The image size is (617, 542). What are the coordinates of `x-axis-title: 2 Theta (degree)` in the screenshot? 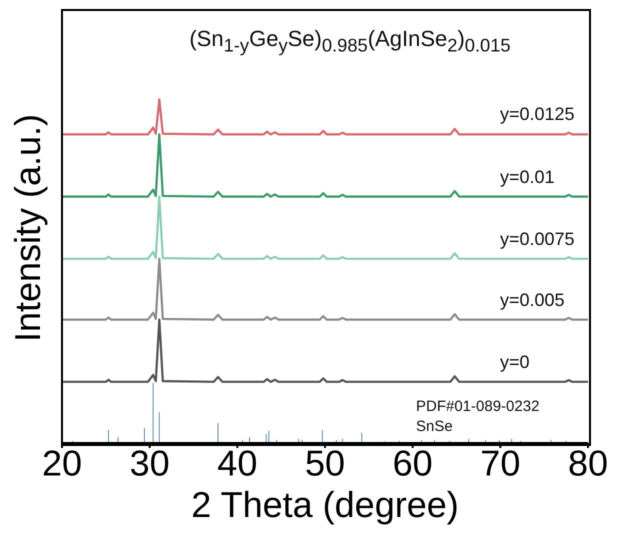 It's located at (325, 505).